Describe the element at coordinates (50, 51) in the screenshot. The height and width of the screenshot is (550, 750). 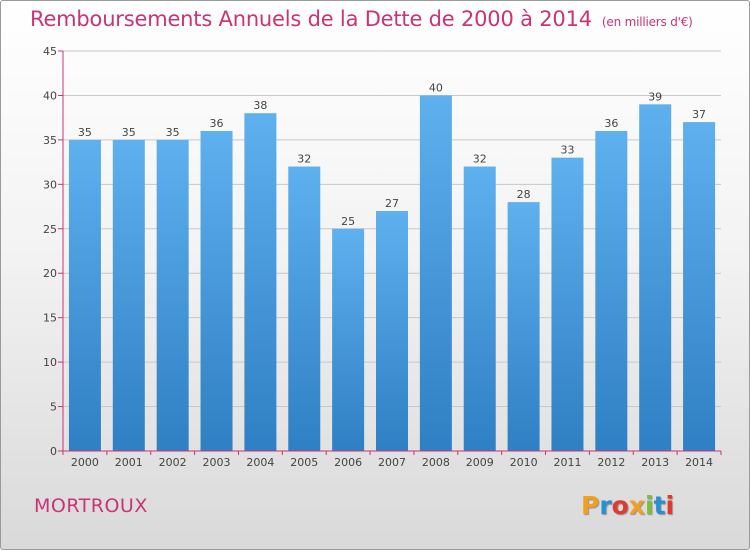
I see `y-tick-label: 45` at that location.